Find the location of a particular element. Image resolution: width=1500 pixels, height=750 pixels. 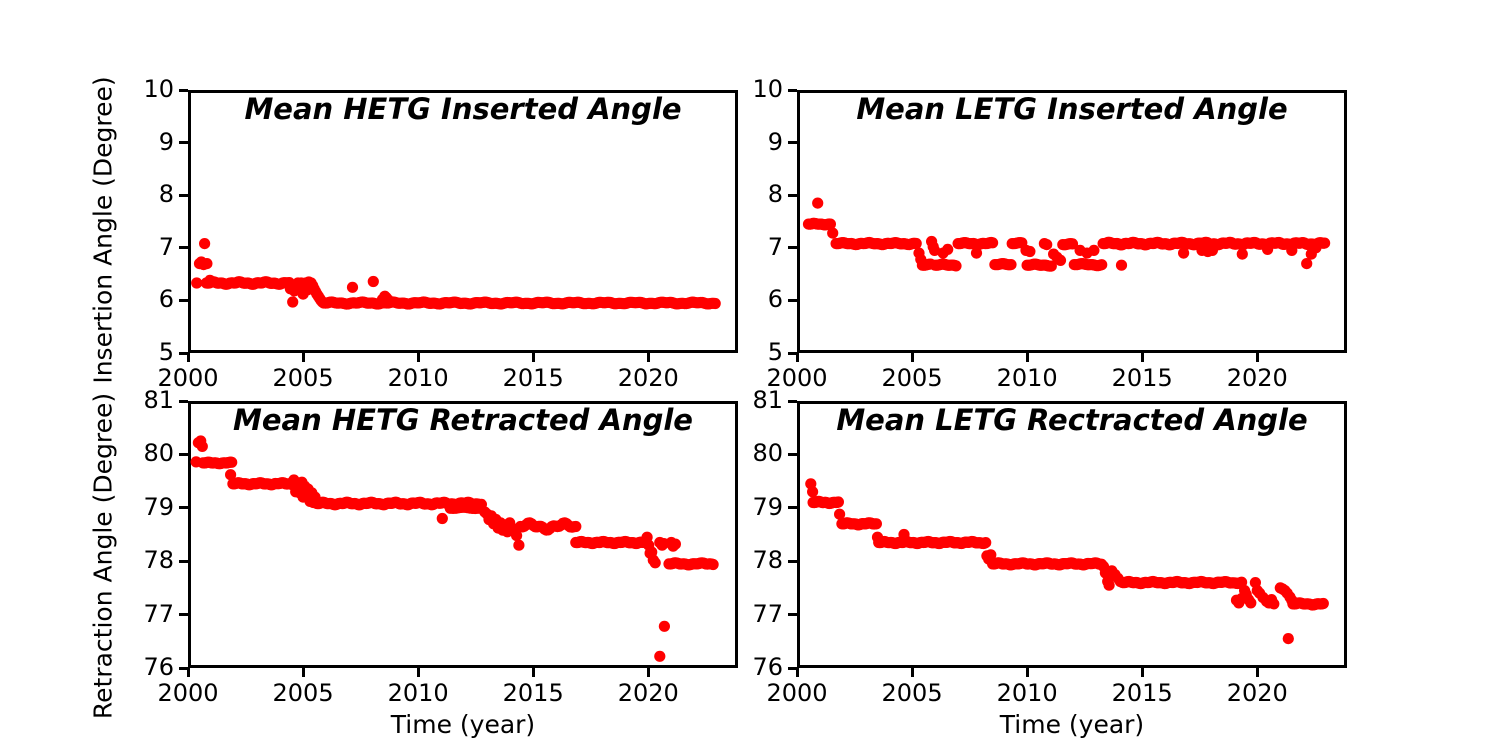

plot-title-hetg-inserted: Mean HETG Inserted Angle is located at coordinates (463, 109).